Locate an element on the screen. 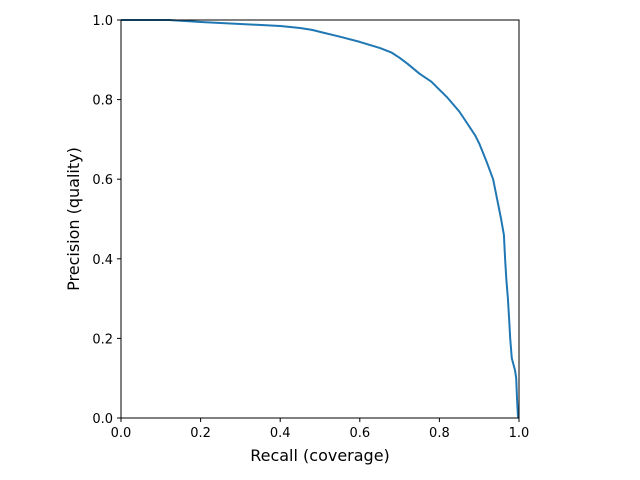  y-axis-label: Precision (quality) is located at coordinates (73, 219).